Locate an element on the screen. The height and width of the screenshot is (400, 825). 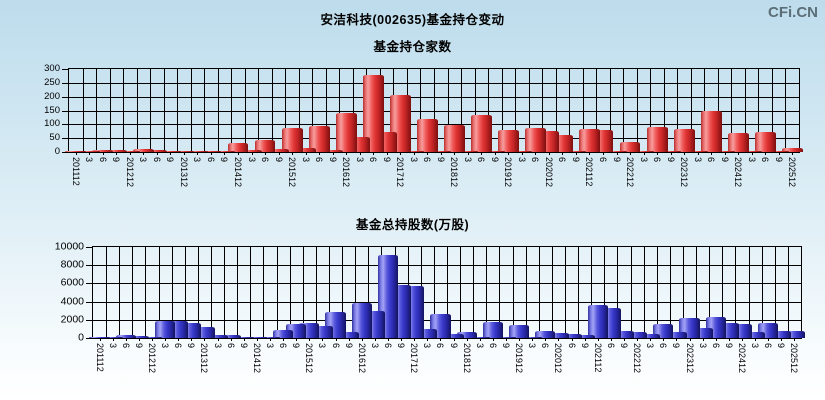
x-axis-tick-label: 201512 is located at coordinates (292, 172).